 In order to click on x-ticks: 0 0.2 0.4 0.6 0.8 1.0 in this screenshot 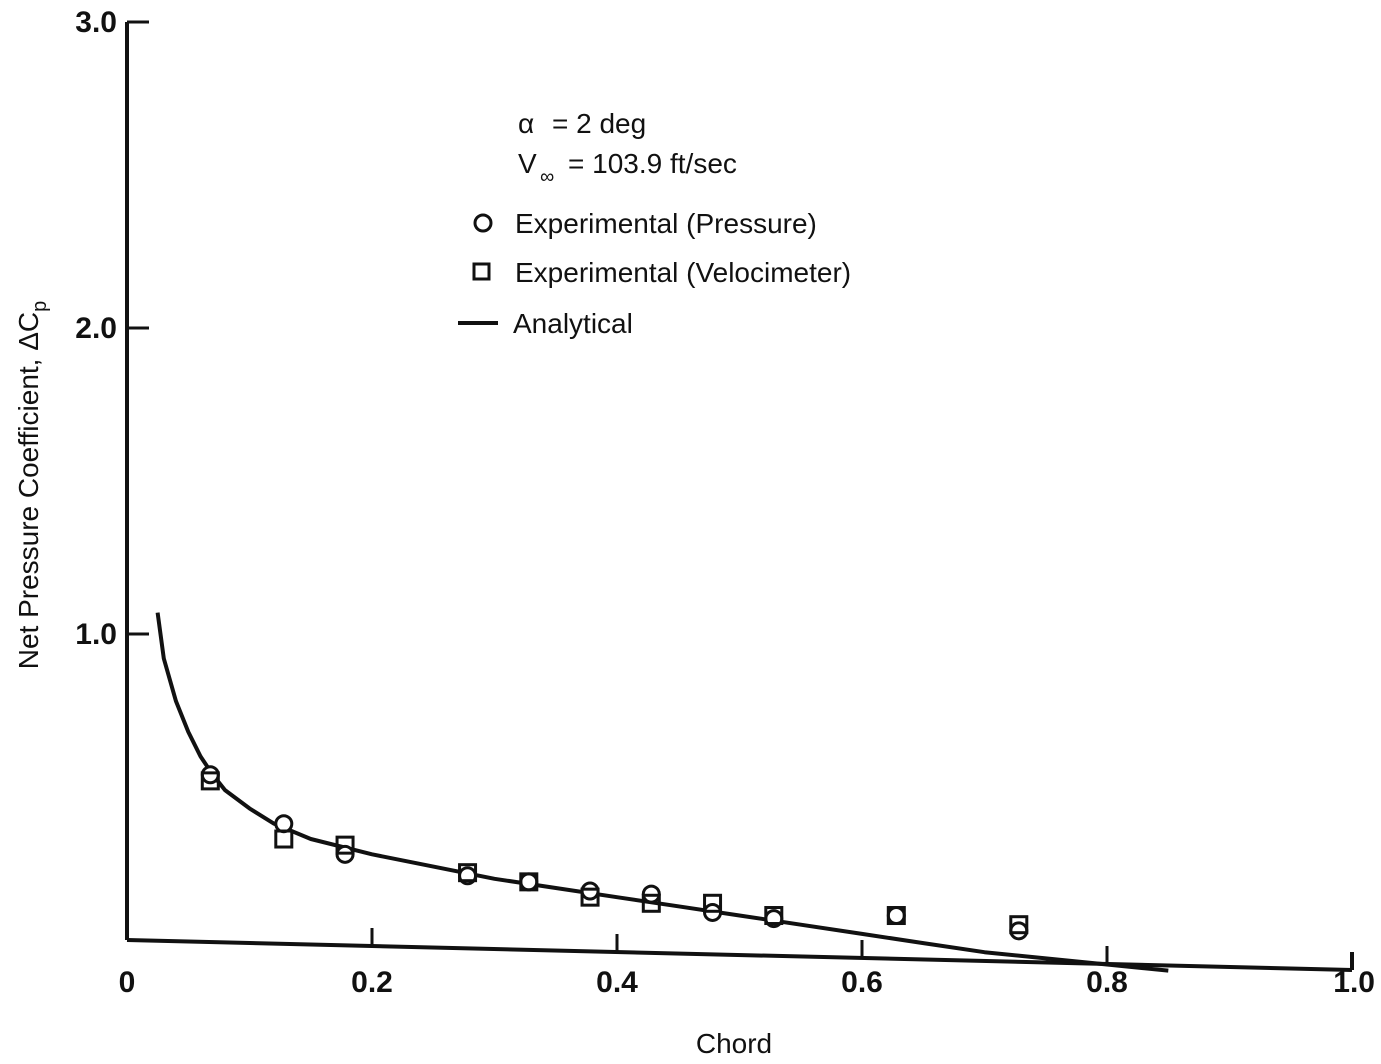, I will do `click(747, 963)`.